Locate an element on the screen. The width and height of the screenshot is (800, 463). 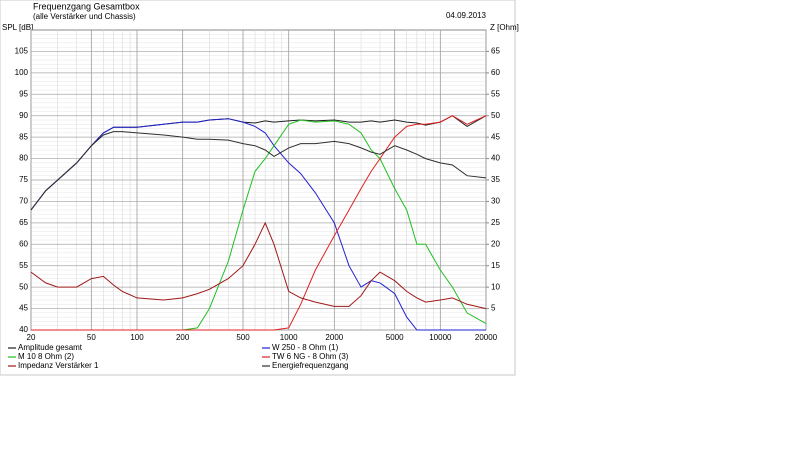
legend-label: M 10 8 Ohm (2) is located at coordinates (46, 356).